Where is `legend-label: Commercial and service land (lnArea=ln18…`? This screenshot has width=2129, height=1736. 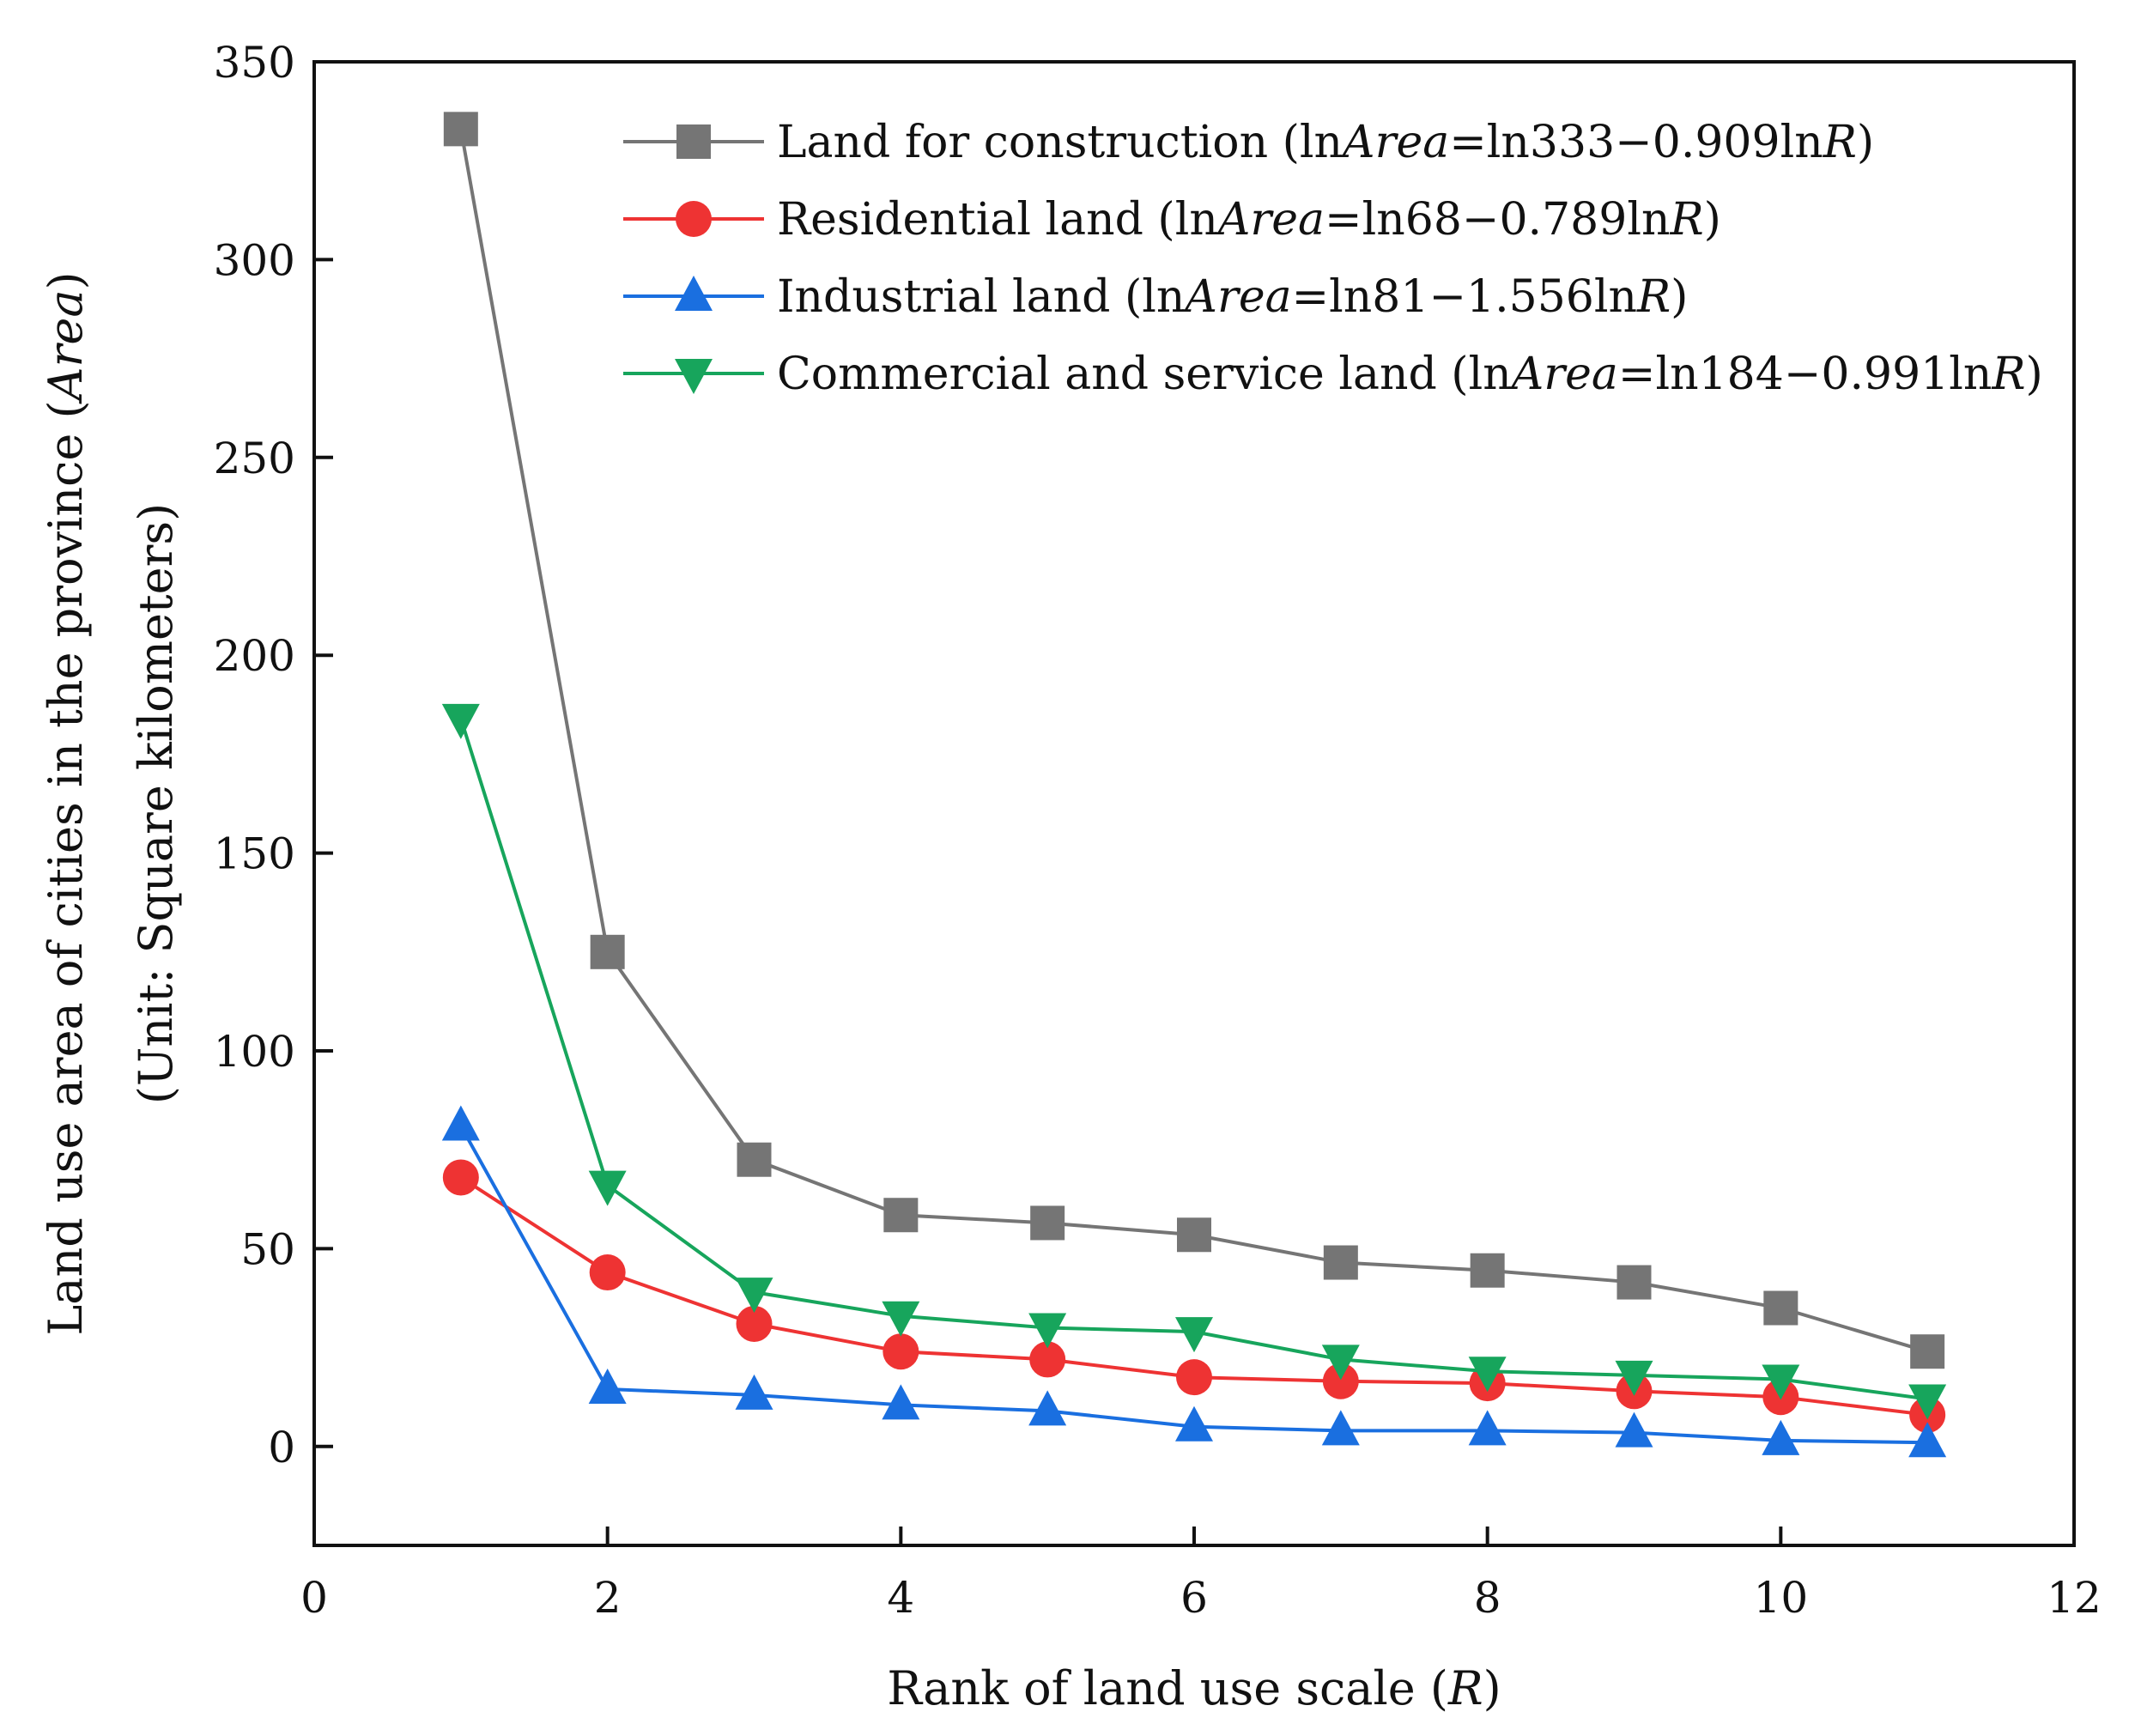 legend-label: Commercial and service land (lnArea=ln18… is located at coordinates (1410, 374).